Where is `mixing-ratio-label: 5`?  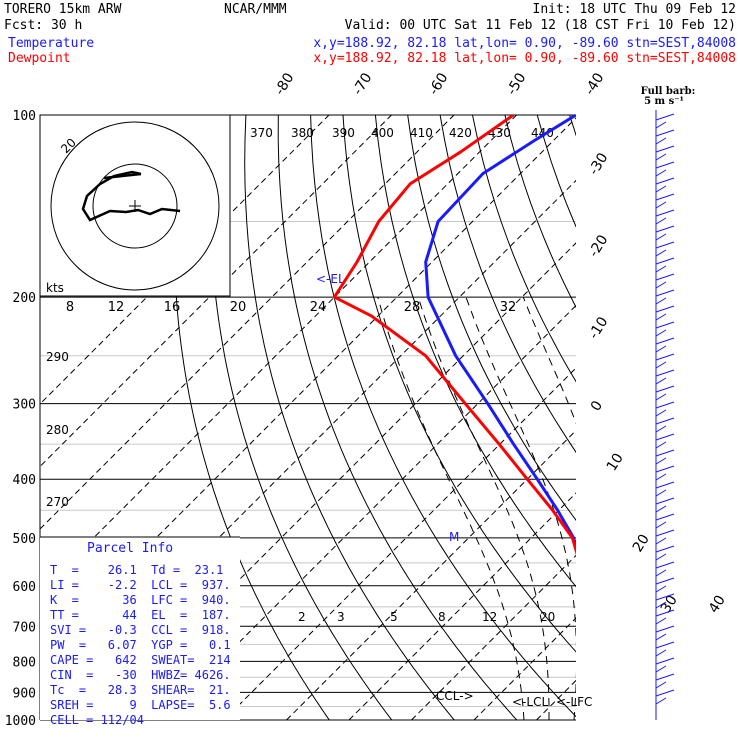 mixing-ratio-label: 5 is located at coordinates (394, 617).